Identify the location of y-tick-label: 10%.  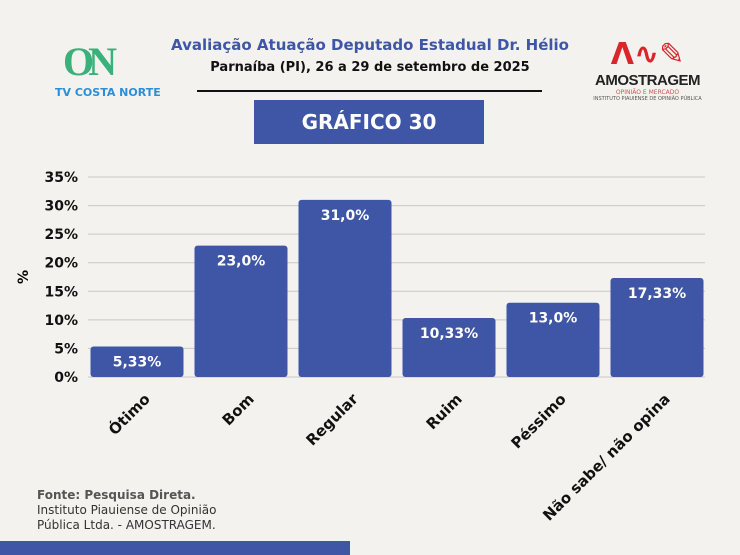
(61, 321).